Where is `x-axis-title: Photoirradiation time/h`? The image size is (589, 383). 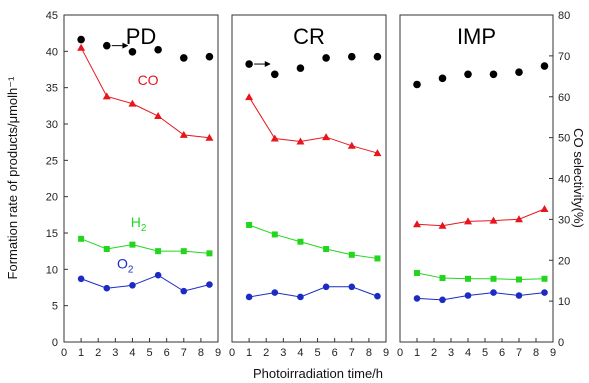
x-axis-title: Photoirradiation time/h is located at coordinates (318, 373).